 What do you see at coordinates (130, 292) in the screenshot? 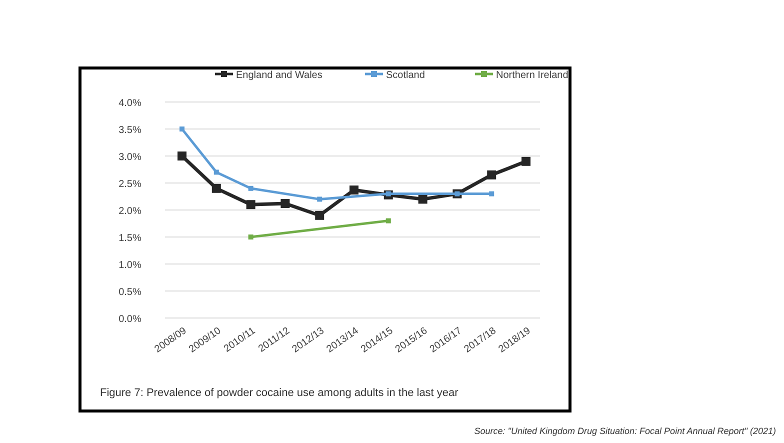
I see `y-tick-label: 0.5%` at bounding box center [130, 292].